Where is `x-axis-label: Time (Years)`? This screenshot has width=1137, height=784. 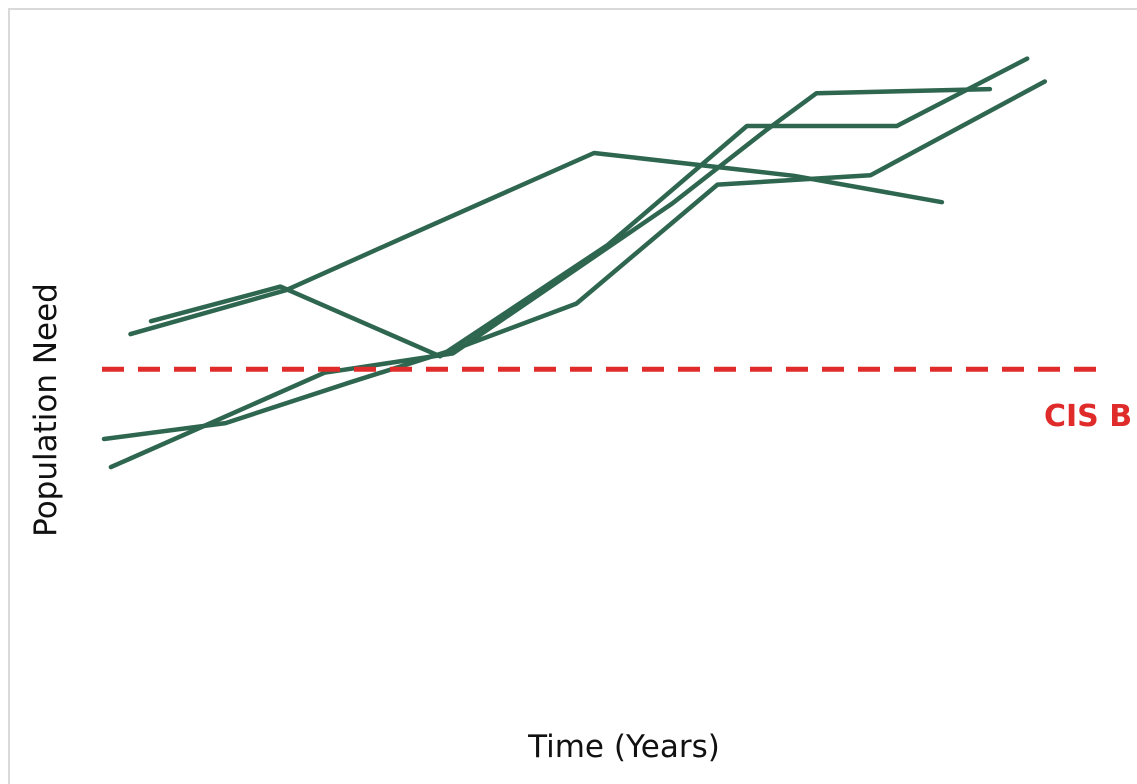 x-axis-label: Time (Years) is located at coordinates (623, 747).